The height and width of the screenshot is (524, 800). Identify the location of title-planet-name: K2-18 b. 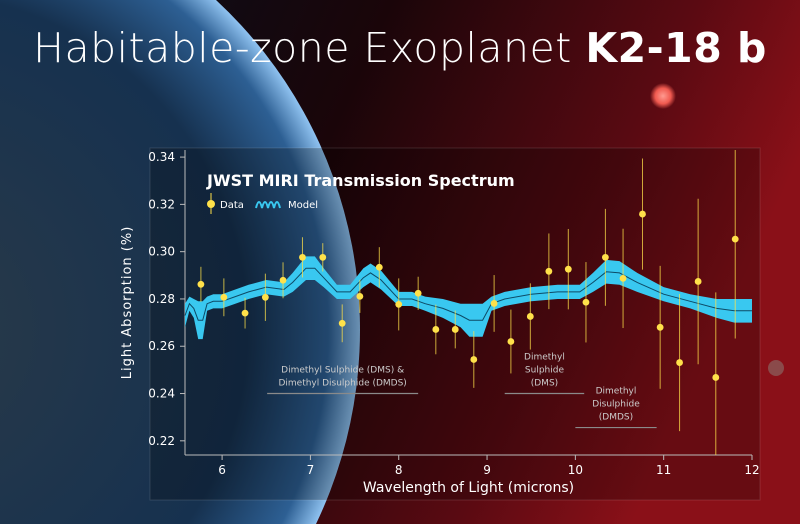
(676, 48).